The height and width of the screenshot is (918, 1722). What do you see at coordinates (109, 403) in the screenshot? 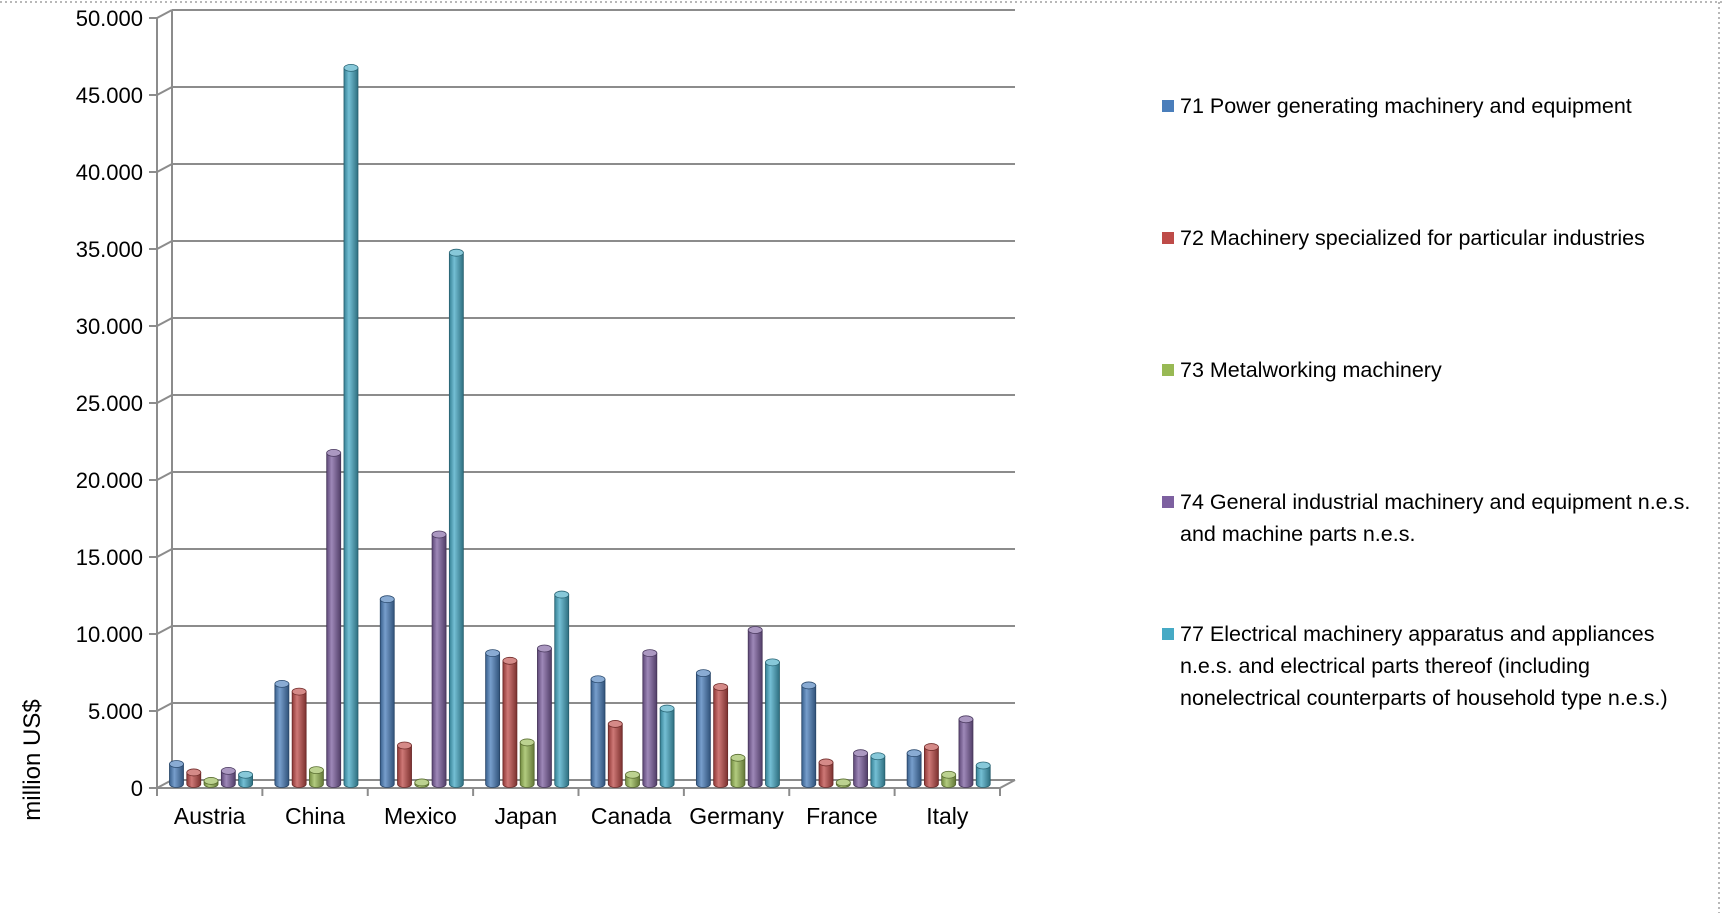
I see `y-tick-label: 25.000` at bounding box center [109, 403].